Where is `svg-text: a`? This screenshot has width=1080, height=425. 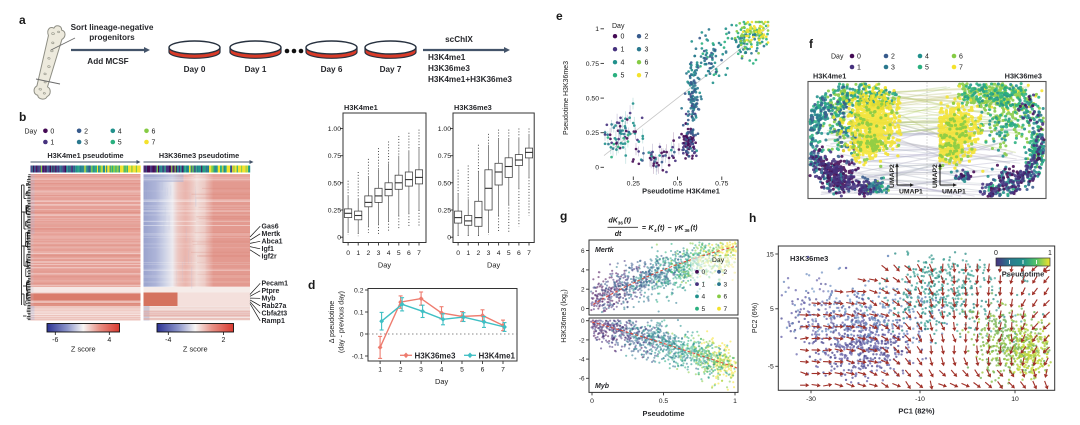 svg-text: a is located at coordinates (22, 20).